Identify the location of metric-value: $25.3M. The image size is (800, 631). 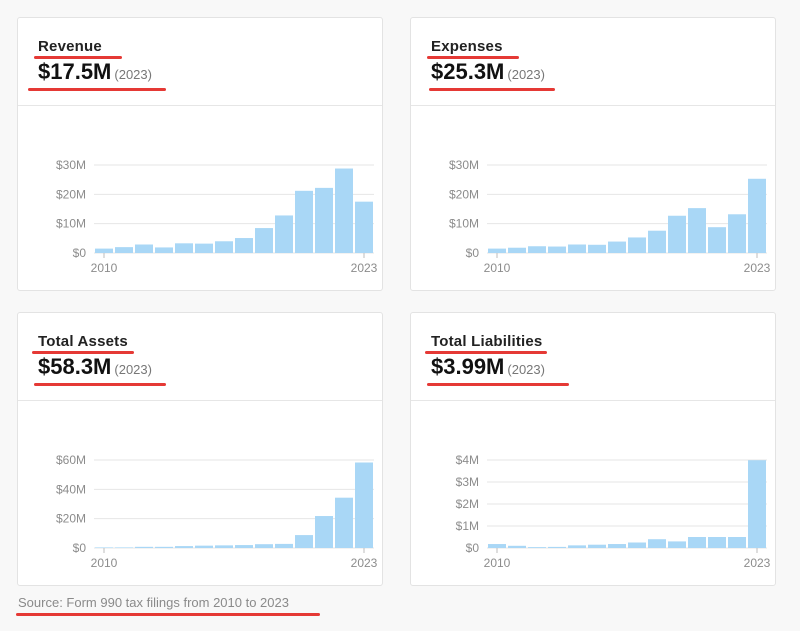
(468, 71).